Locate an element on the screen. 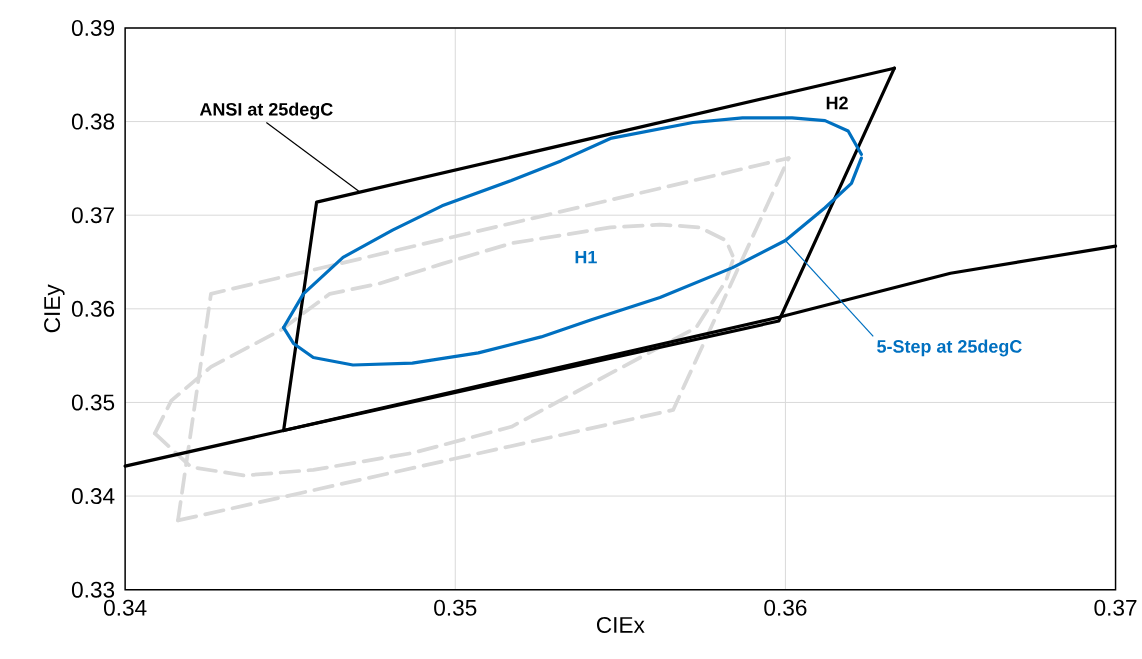 This screenshot has height=659, width=1142. y-tick-label: 0.38 is located at coordinates (93, 121).